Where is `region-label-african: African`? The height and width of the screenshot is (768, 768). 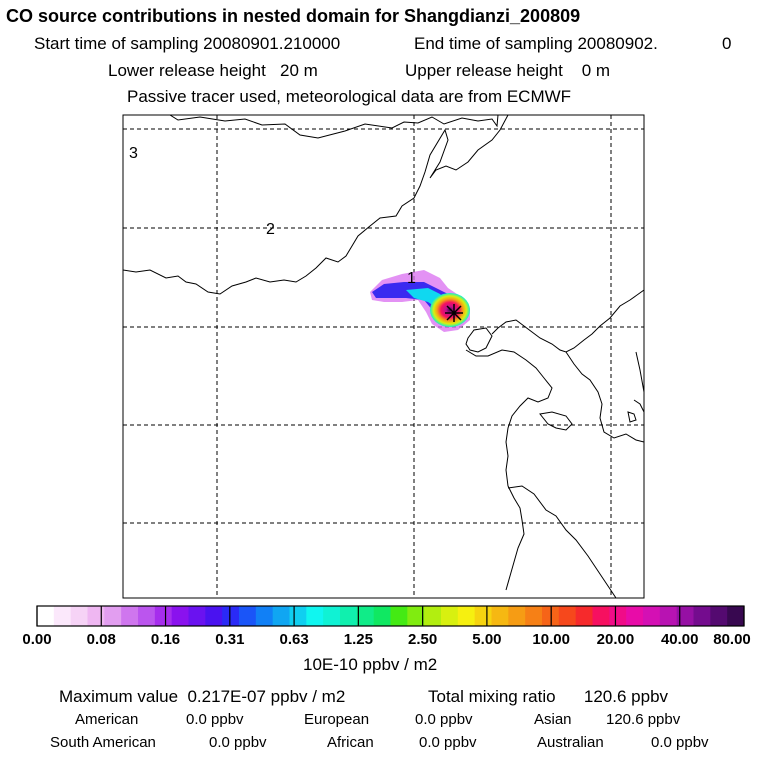
region-label-african: African is located at coordinates (350, 742).